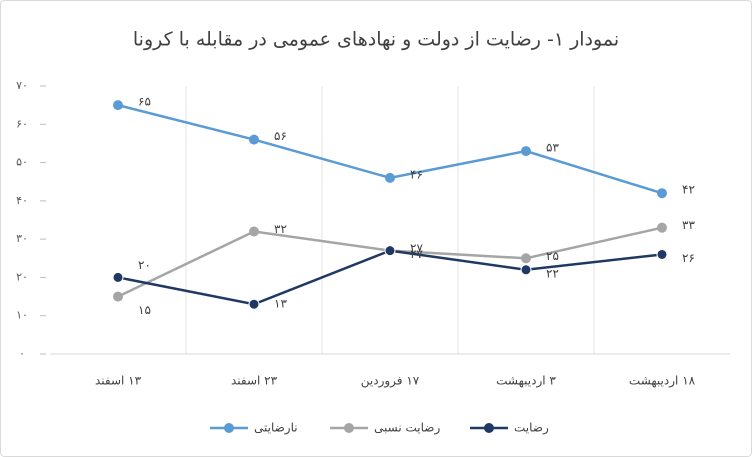  I want to click on x-tick-label: ۱۳ اسفند, so click(118, 381).